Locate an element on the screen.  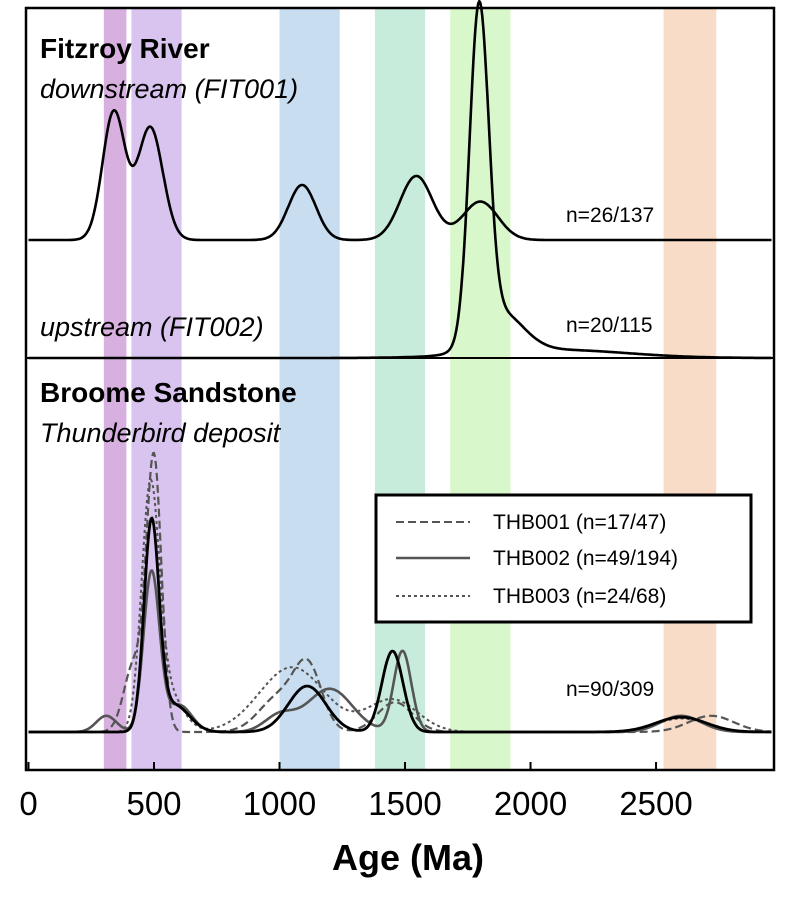
count-label-broome: n=90/309 is located at coordinates (610, 689).